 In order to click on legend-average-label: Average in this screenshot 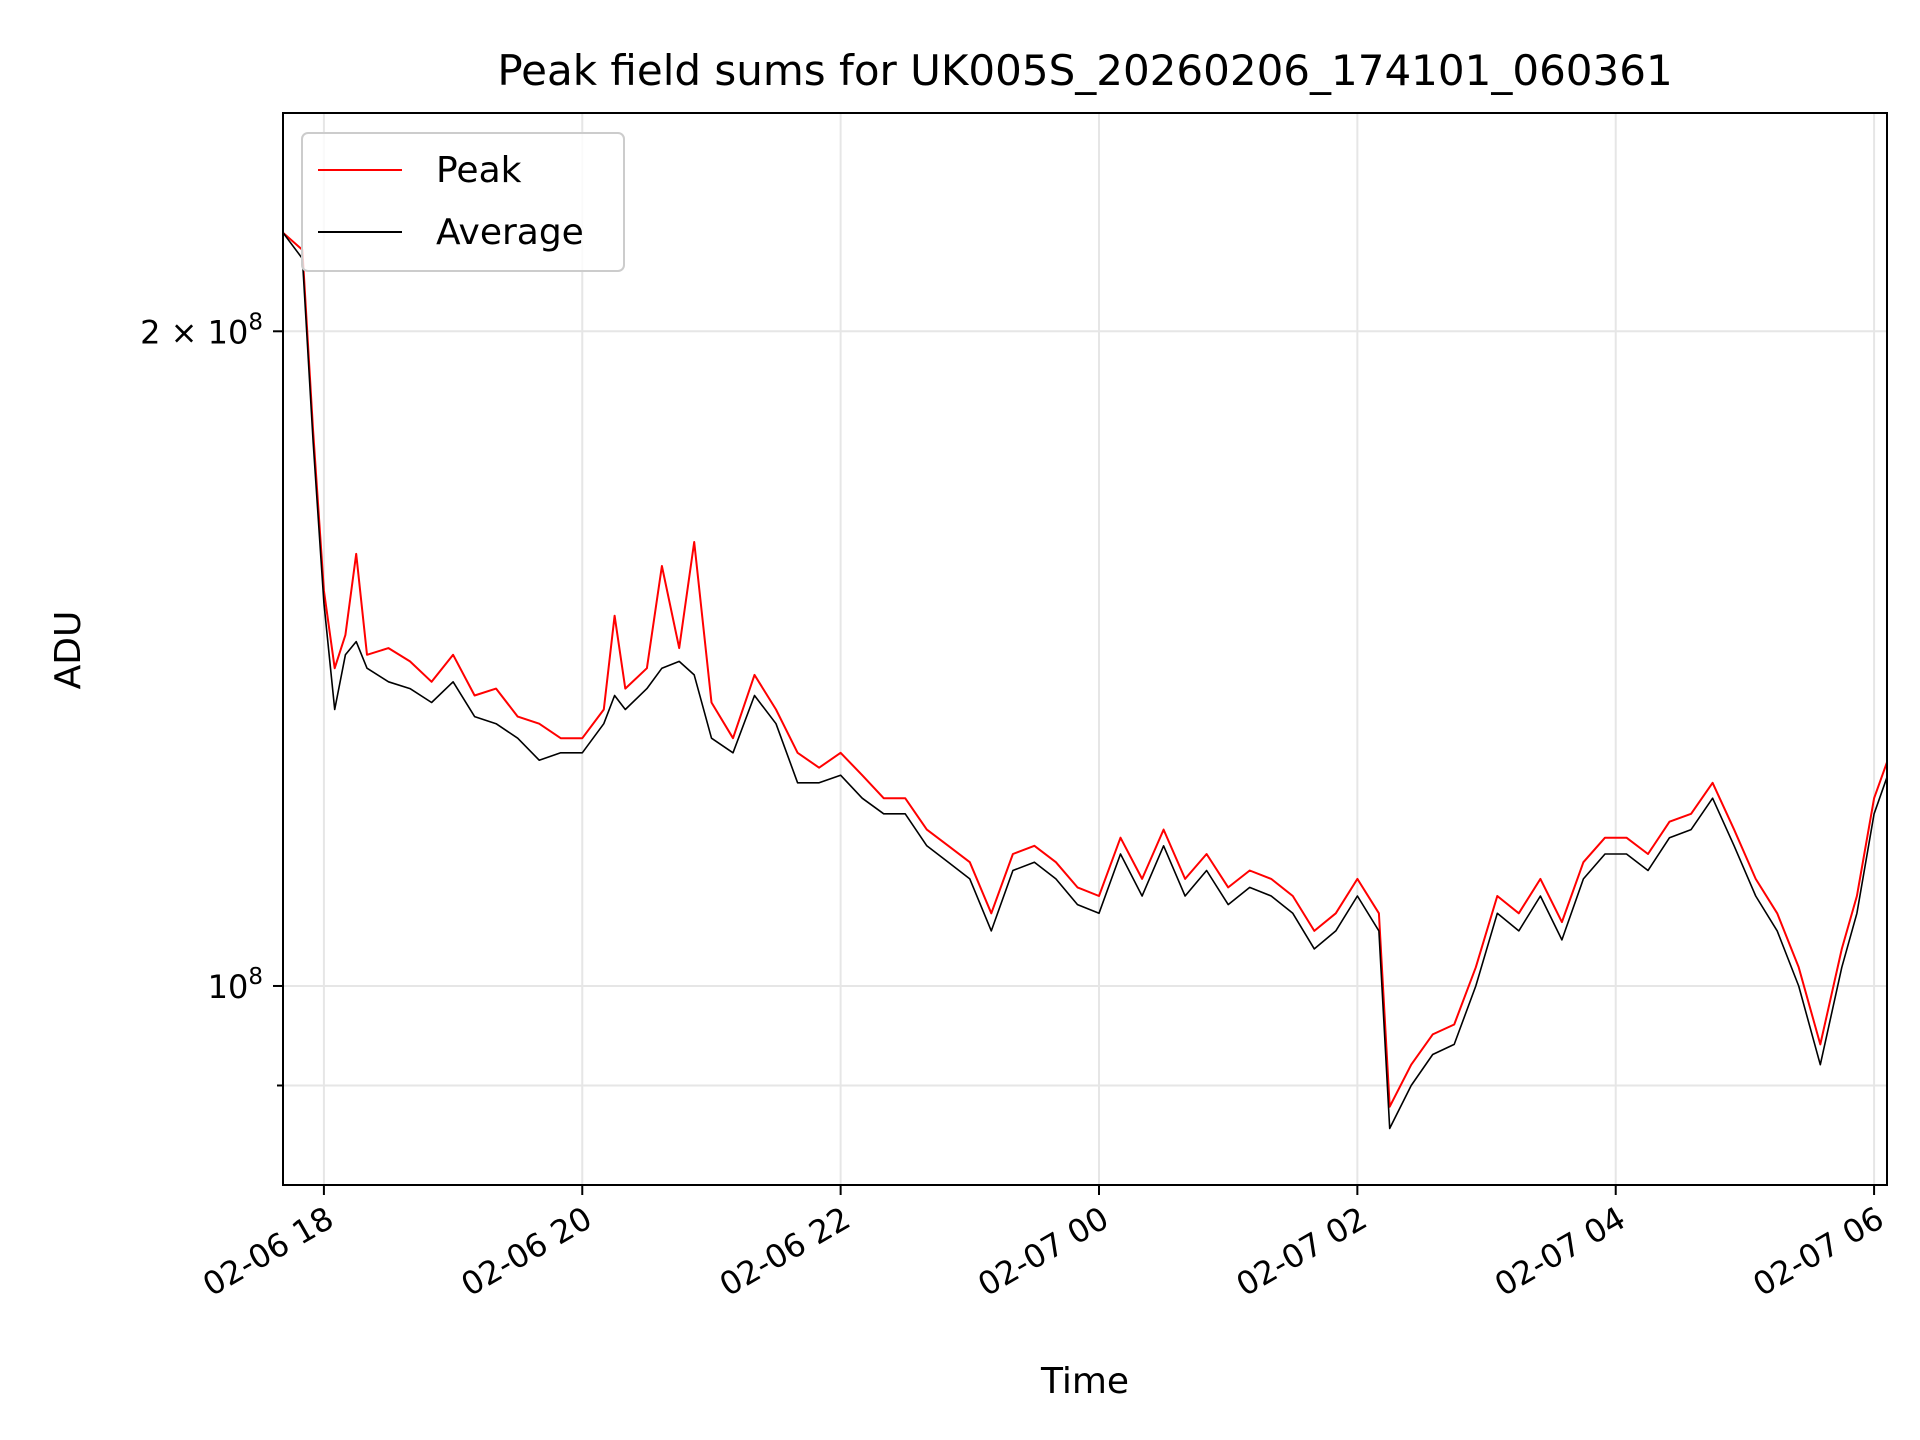, I will do `click(510, 232)`.